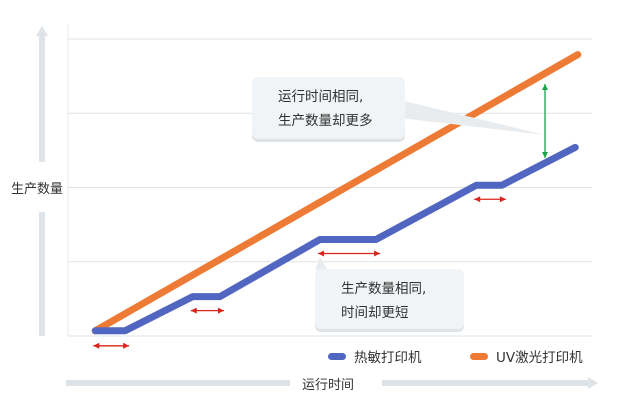 This screenshot has width=620, height=410. What do you see at coordinates (321, 97) in the screenshot?
I see `callout-line: 运行时间相同,` at bounding box center [321, 97].